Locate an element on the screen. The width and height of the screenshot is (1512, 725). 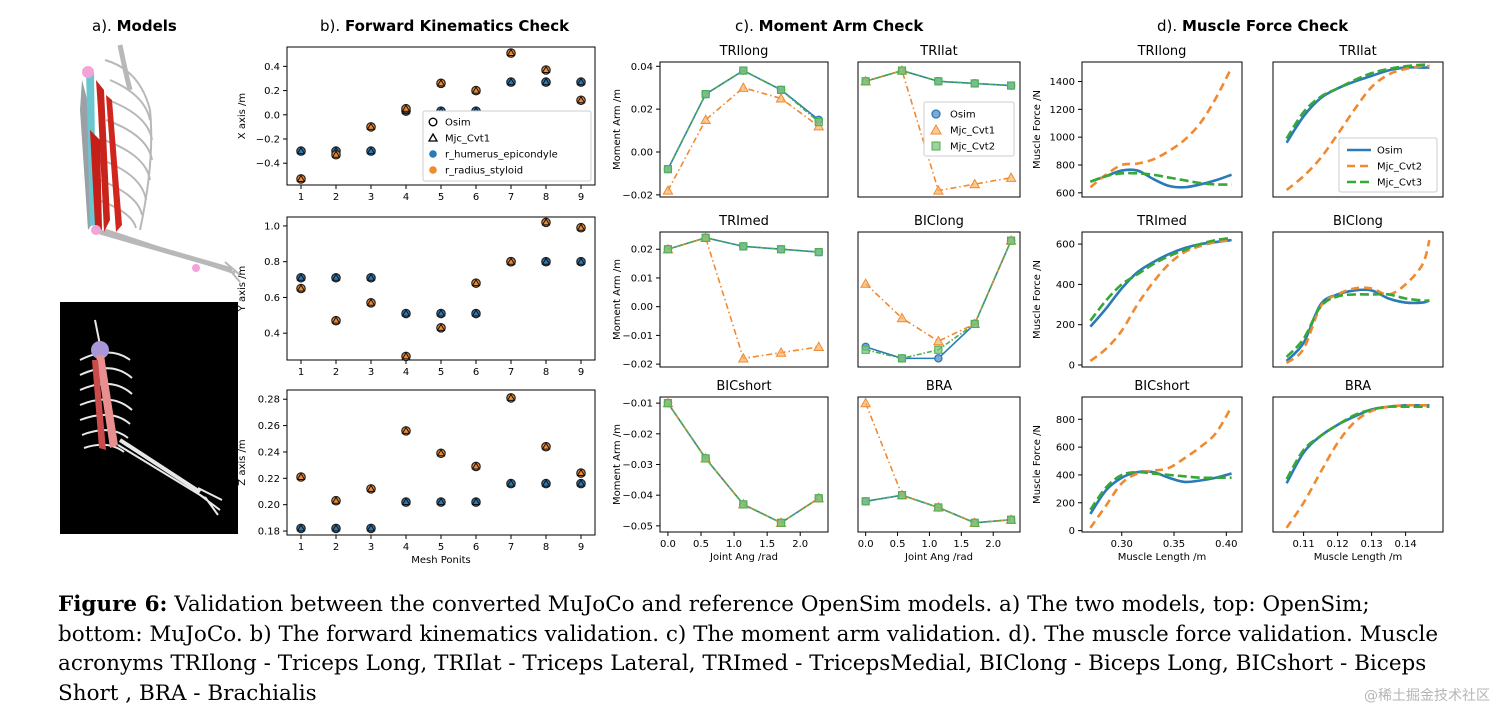
y-tick-label: 1200 is located at coordinates (1062, 110).